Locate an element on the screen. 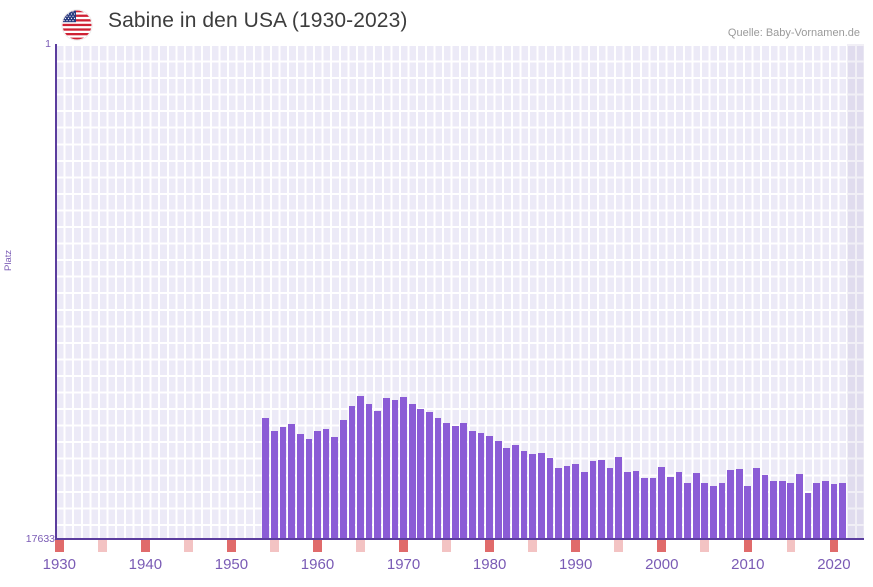 The image size is (873, 587). page-title: Sabine in den USA (1930-2023) is located at coordinates (258, 20).